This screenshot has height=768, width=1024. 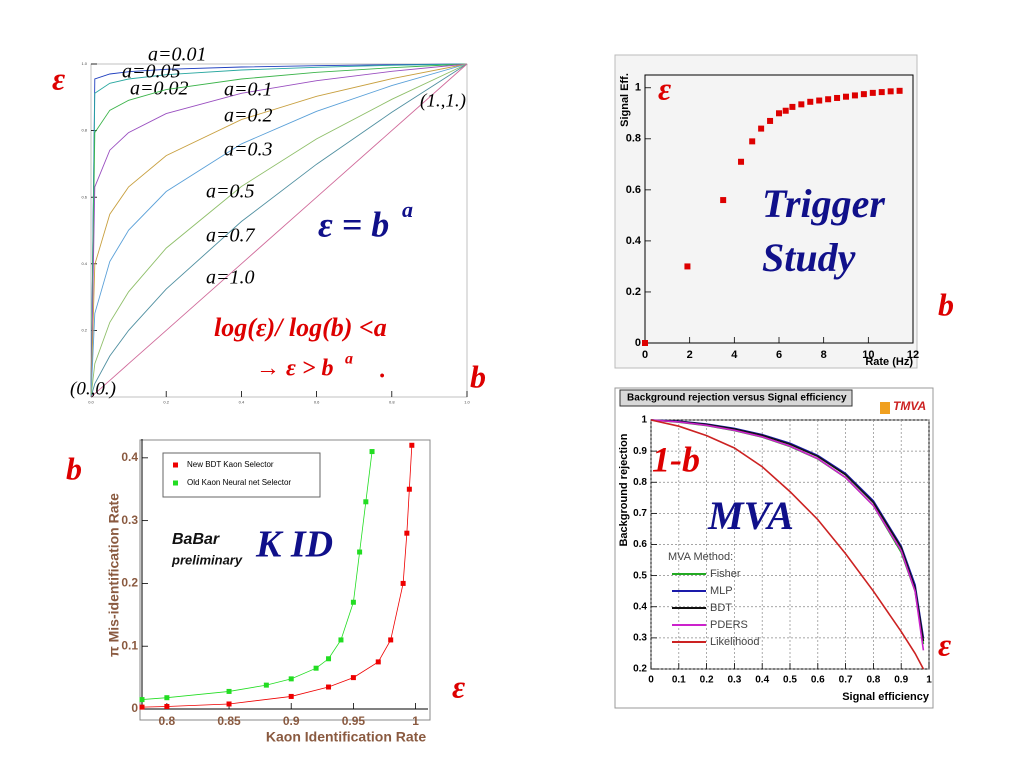 What do you see at coordinates (230, 278) in the screenshot?
I see `curve-label: a=1.0` at bounding box center [230, 278].